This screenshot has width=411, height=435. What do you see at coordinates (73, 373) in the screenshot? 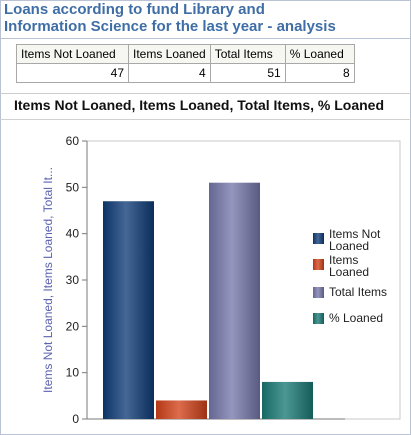
I see `y-tick-label: 10` at bounding box center [73, 373].